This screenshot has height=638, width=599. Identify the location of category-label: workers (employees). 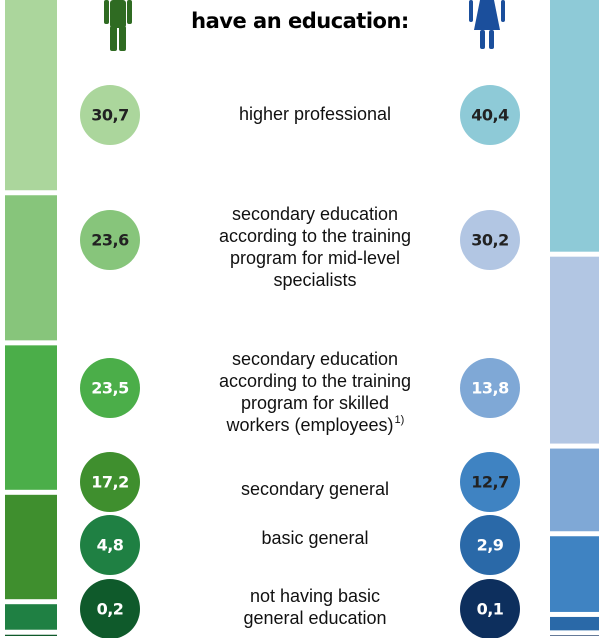
(309, 425).